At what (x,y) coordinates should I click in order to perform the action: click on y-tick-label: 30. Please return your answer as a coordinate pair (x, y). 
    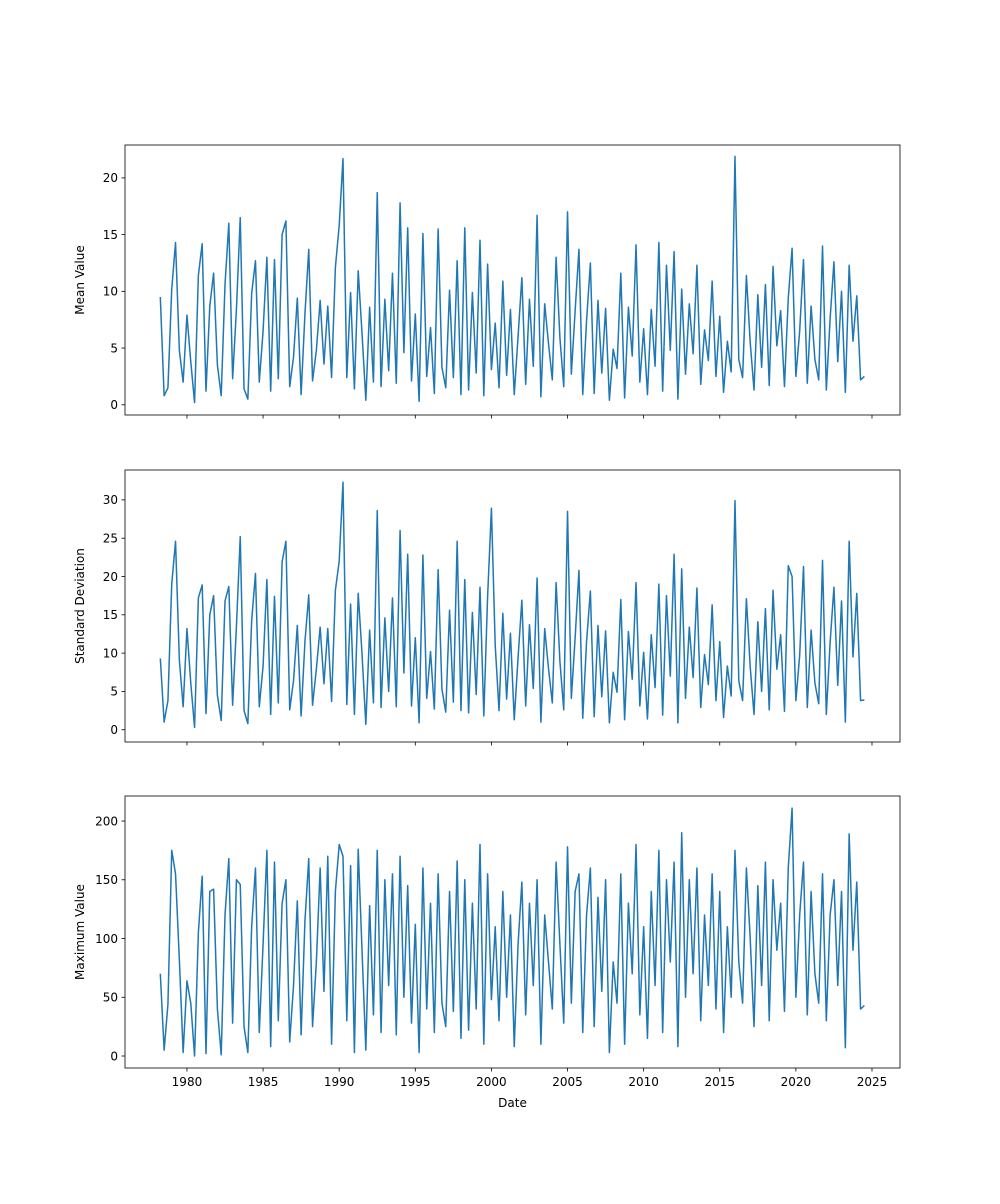
    Looking at the image, I should click on (110, 500).